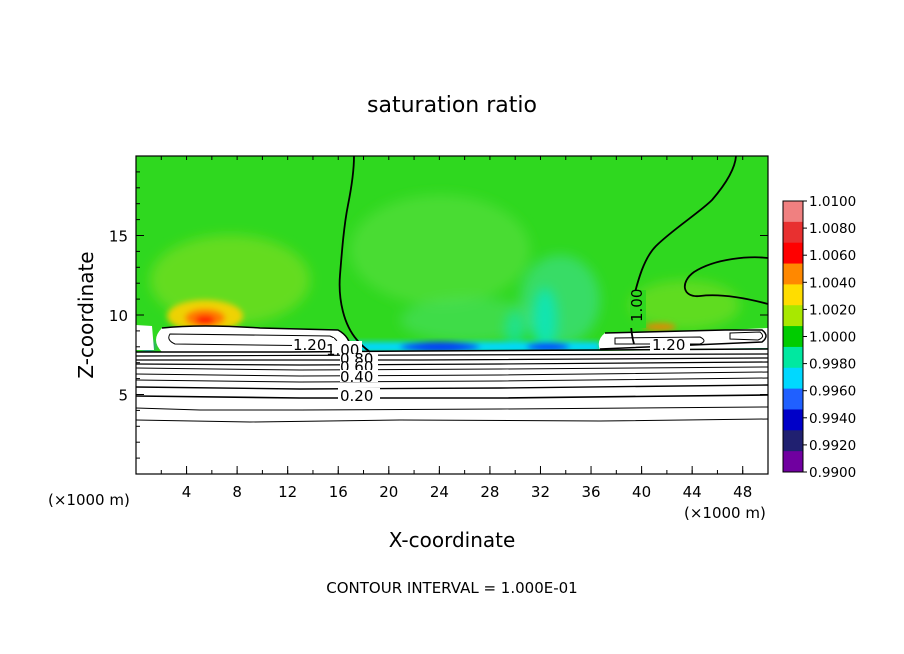 The height and width of the screenshot is (654, 904). Describe the element at coordinates (832, 365) in the screenshot. I see `colorbar-label: 0.9980` at that location.